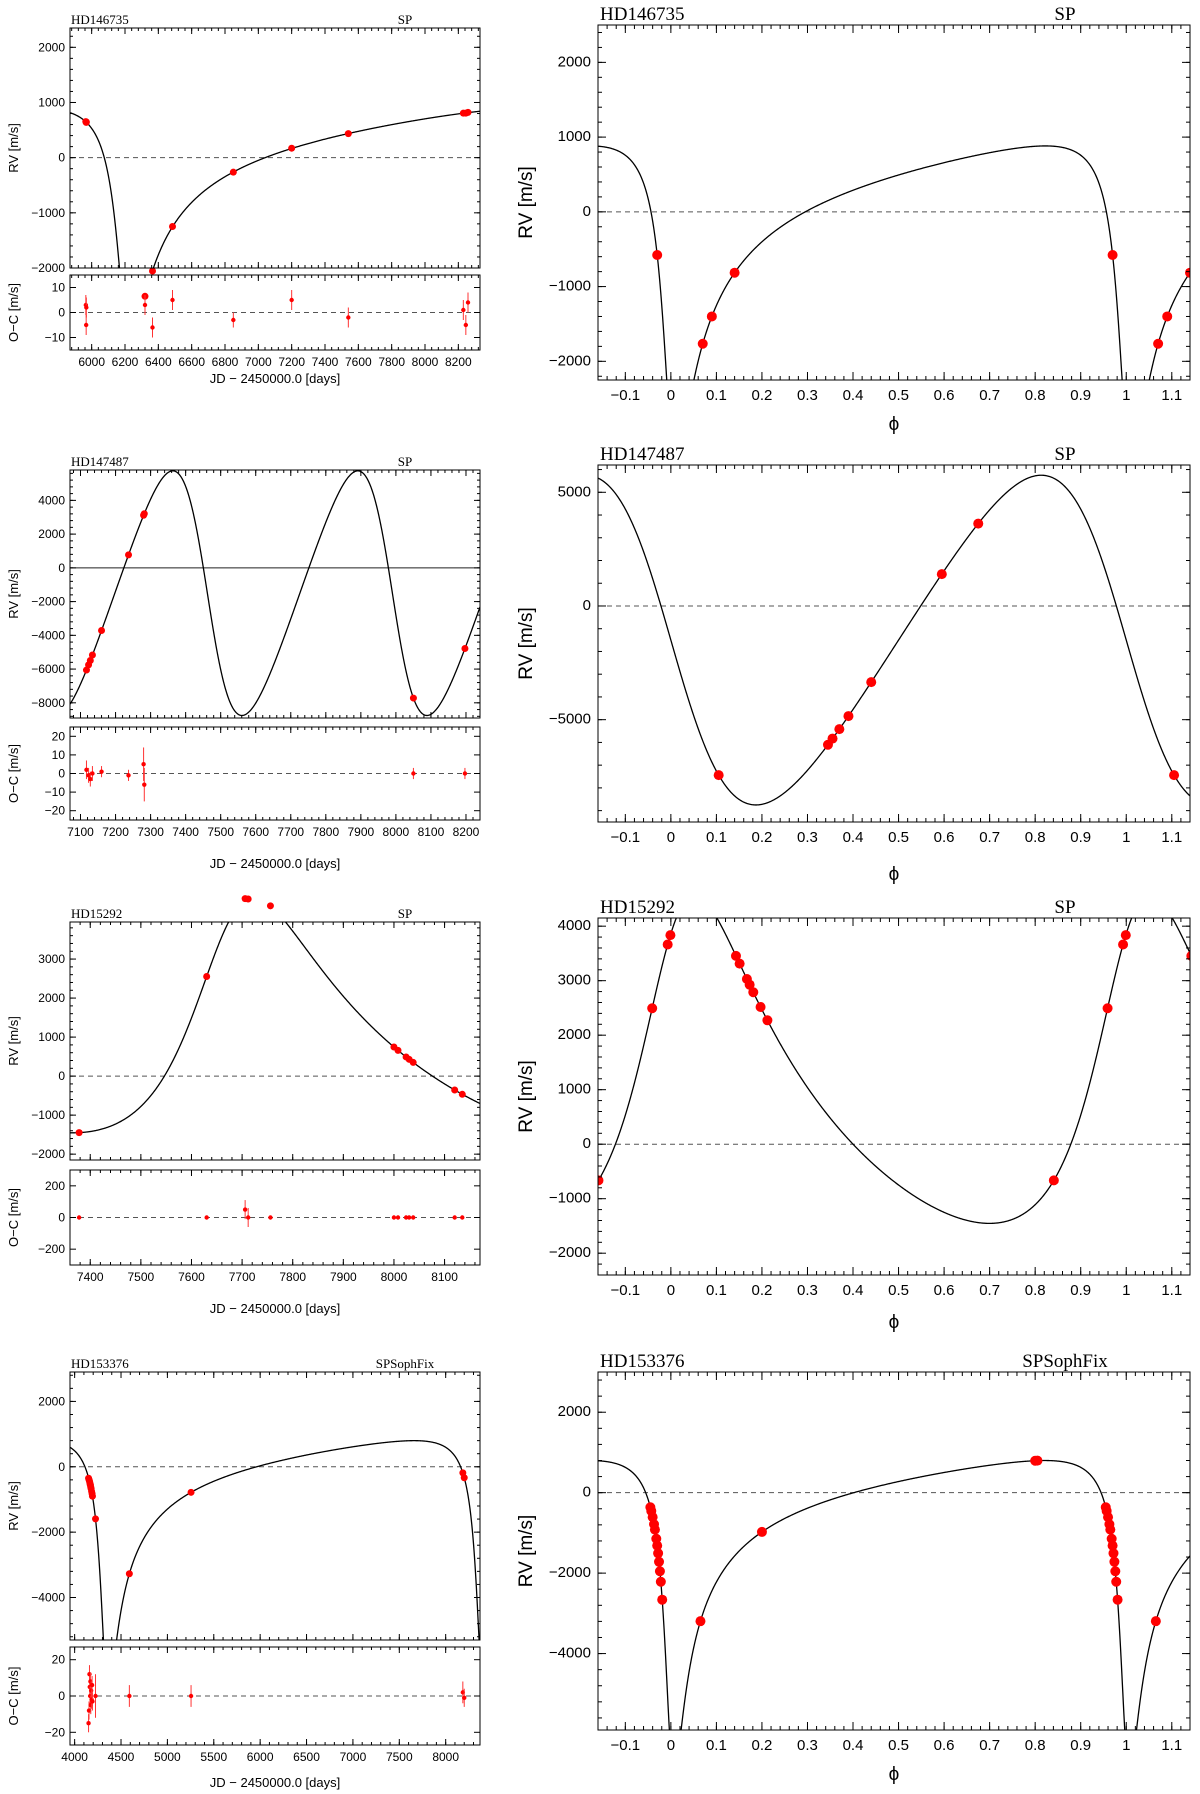  Describe the element at coordinates (637, 907) in the screenshot. I see `star-title: HD15292` at that location.